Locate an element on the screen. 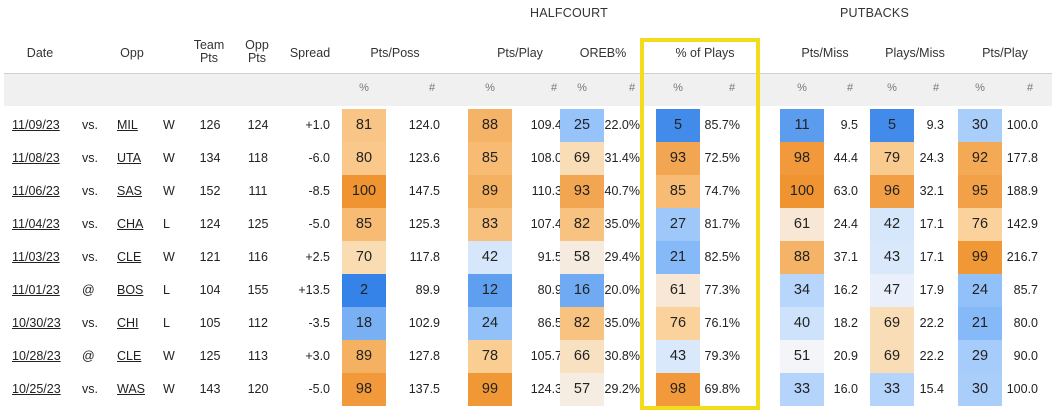 Image resolution: width=1056 pixels, height=414 pixels. pb-percentile-cell: 30 is located at coordinates (980, 125).